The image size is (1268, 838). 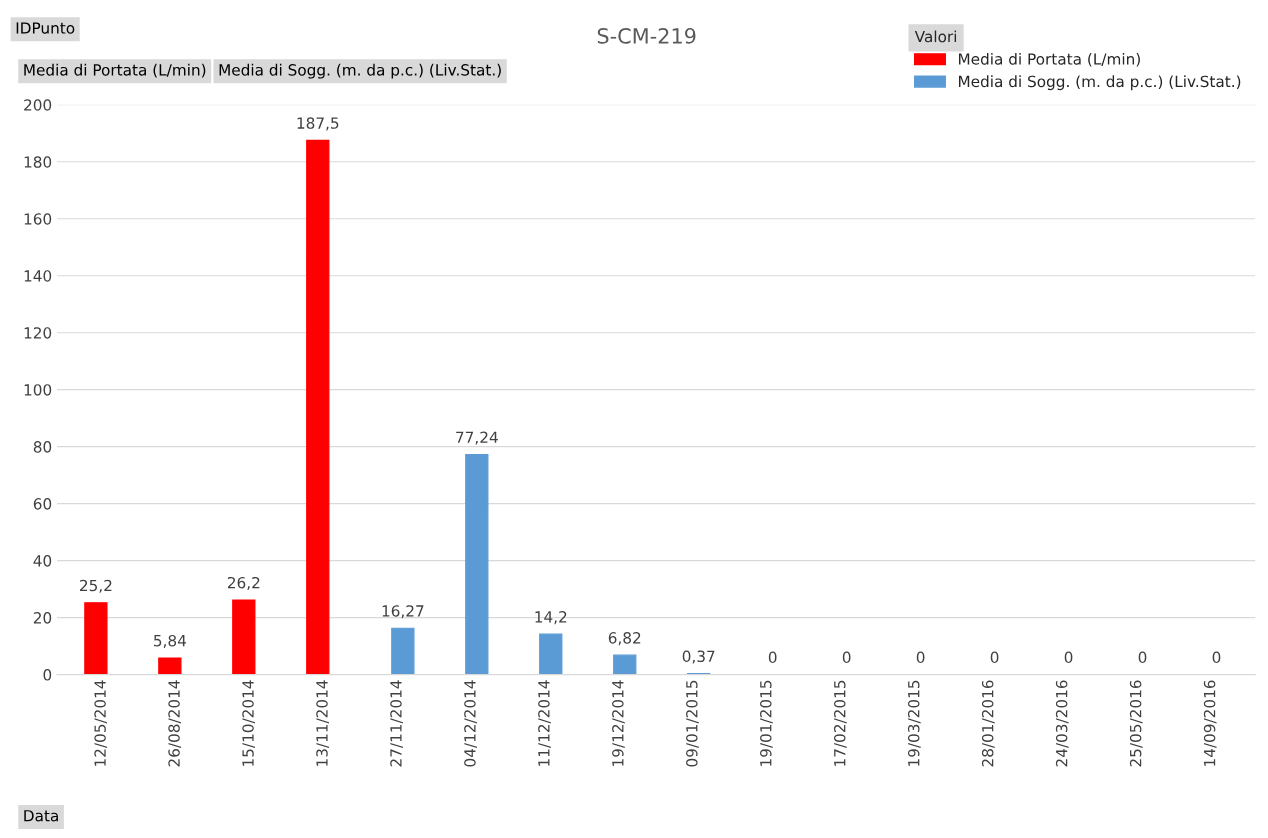 What do you see at coordinates (42, 447) in the screenshot?
I see `y-tick-label: 80` at bounding box center [42, 447].